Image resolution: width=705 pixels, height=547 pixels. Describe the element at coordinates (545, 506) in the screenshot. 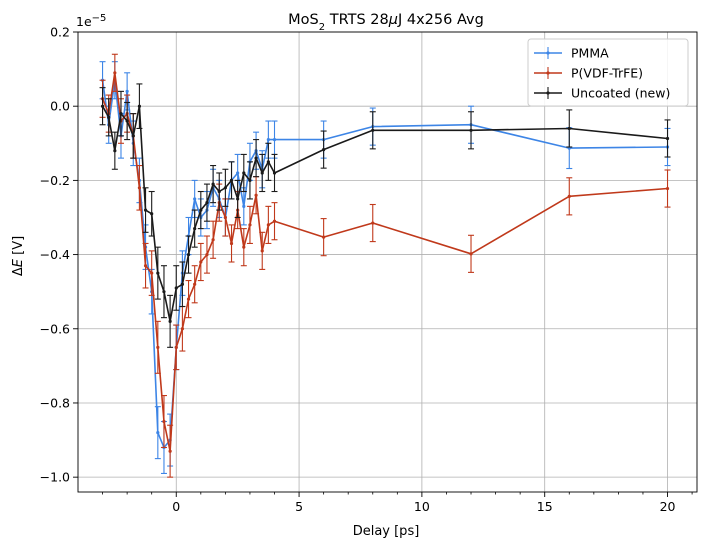

I see `x-tick-label: 15` at that location.